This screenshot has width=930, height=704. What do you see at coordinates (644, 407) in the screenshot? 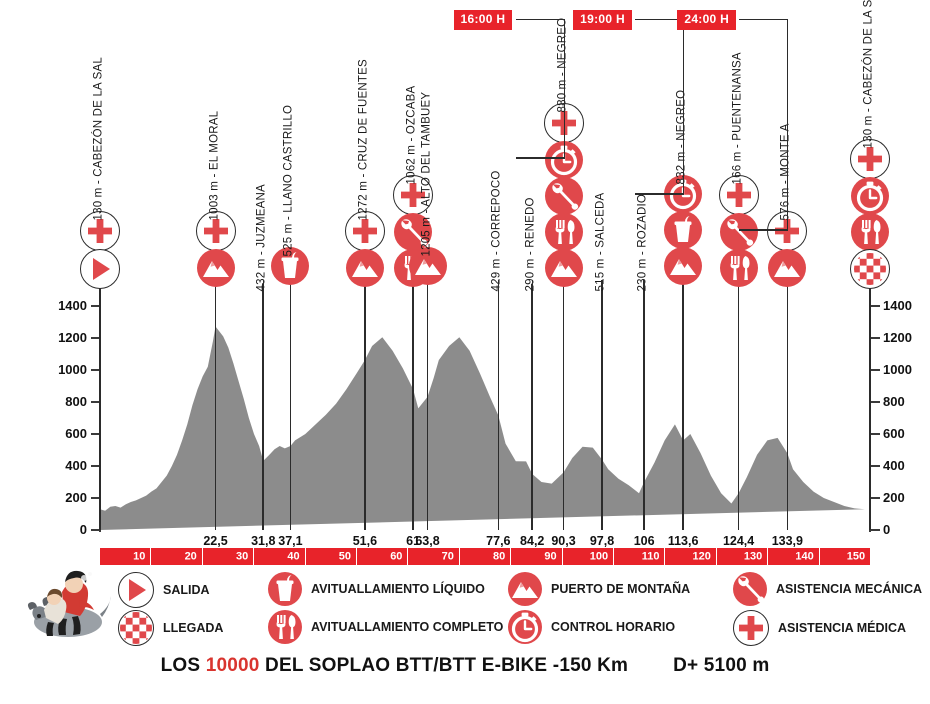
I see `poi-rule-rozadio` at bounding box center [644, 407].